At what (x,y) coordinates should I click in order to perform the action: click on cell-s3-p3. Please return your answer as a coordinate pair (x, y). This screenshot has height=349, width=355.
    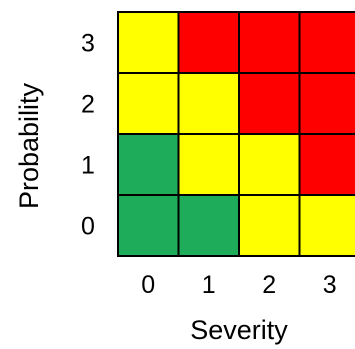
    Looking at the image, I should click on (326, 42).